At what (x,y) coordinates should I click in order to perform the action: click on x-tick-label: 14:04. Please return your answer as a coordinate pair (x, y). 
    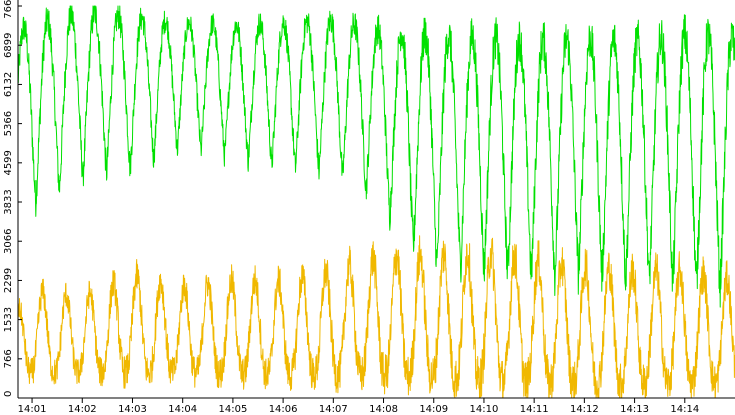
    Looking at the image, I should click on (182, 409).